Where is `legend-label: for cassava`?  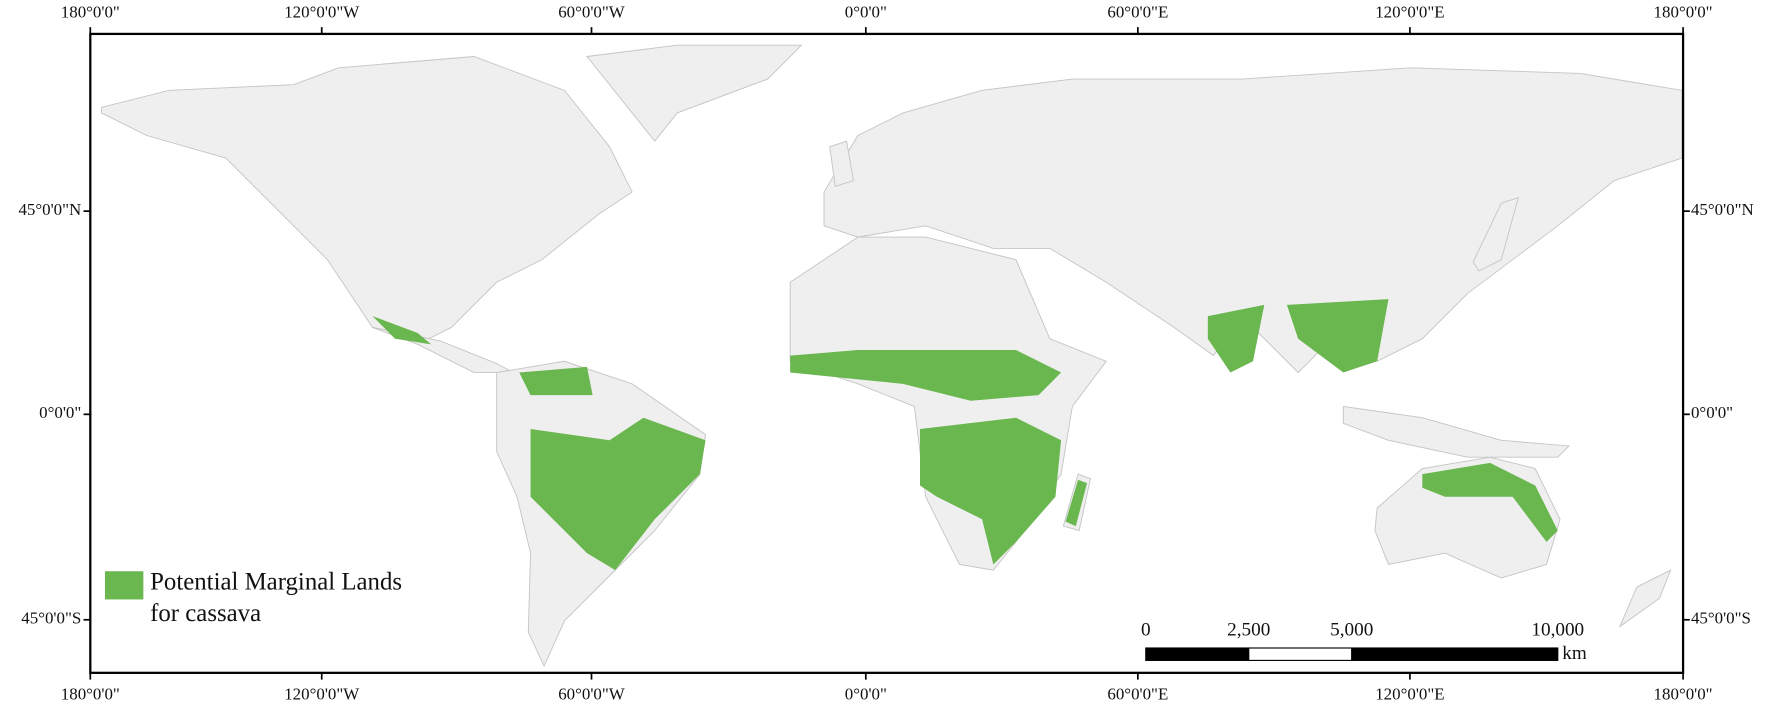
legend-label: for cassava is located at coordinates (205, 613).